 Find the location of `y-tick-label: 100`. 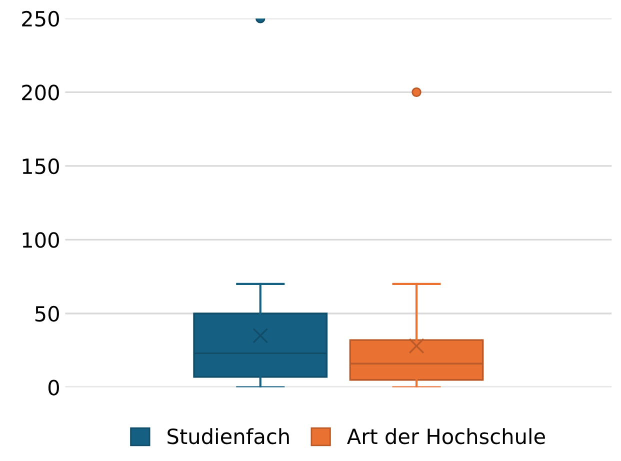

y-tick-label: 100 is located at coordinates (40, 240).